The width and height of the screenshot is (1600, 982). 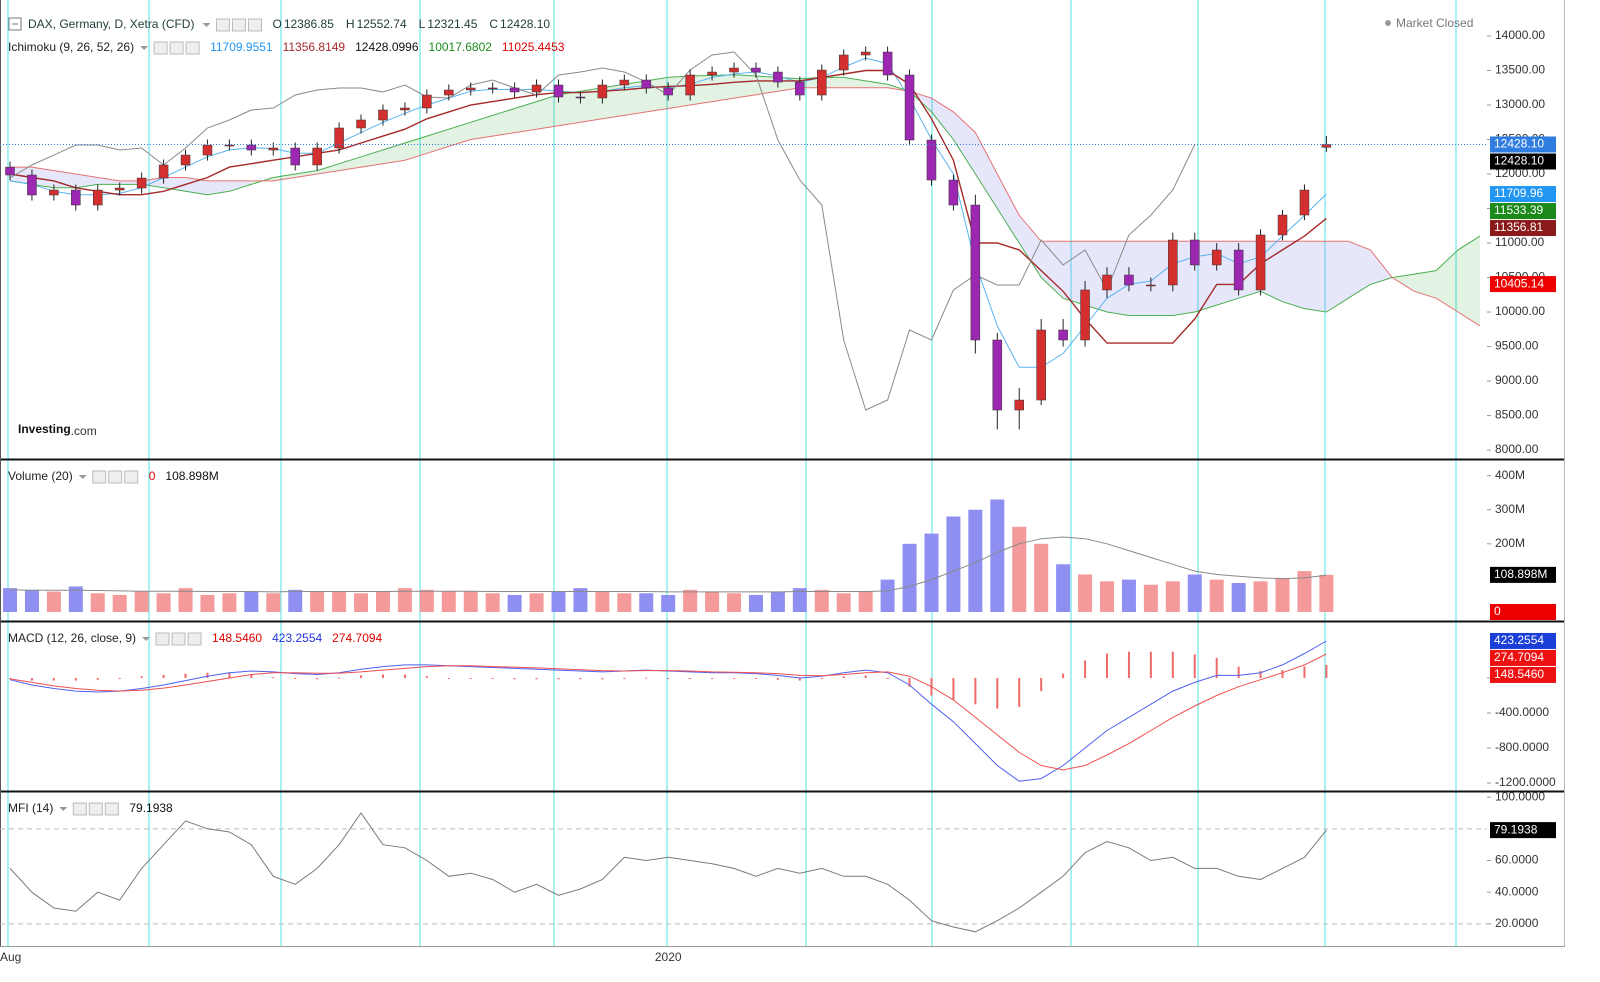 What do you see at coordinates (1517, 346) in the screenshot?
I see `y-tick-label: 9500.00` at bounding box center [1517, 346].